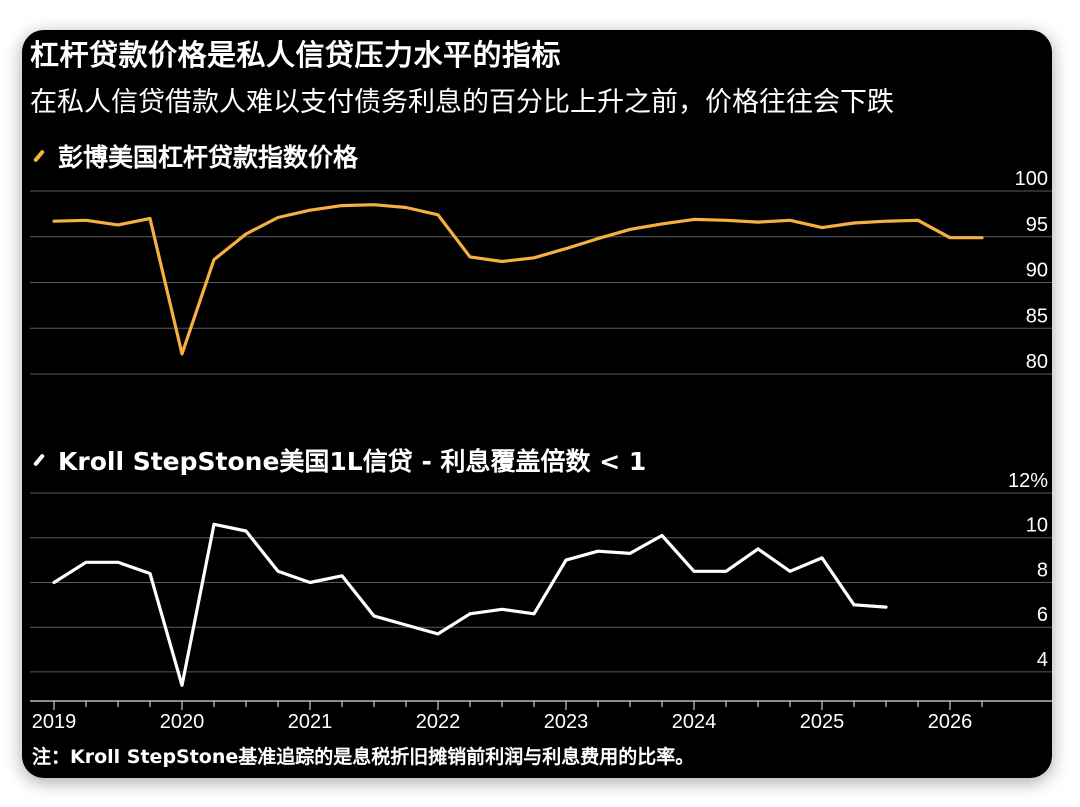 Image resolution: width=1080 pixels, height=807 pixels. What do you see at coordinates (462, 102) in the screenshot?
I see `chart-subtitle: 在私人信贷借款人难以支付债务利息的百分比上升之前，价格往往会下跌` at bounding box center [462, 102].